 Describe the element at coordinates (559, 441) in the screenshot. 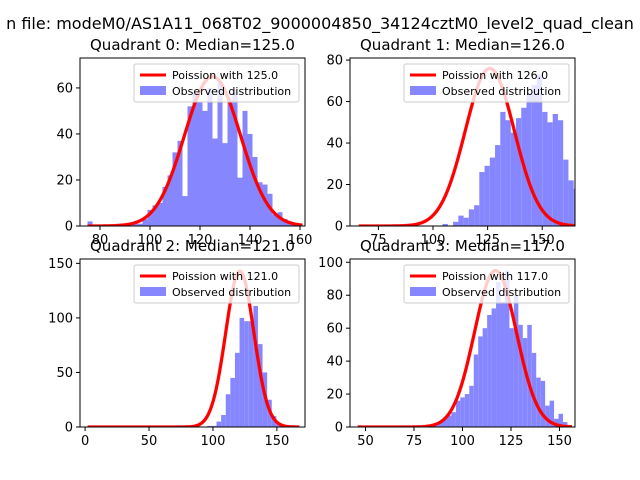

I see `x-tick-label: 150` at that location.